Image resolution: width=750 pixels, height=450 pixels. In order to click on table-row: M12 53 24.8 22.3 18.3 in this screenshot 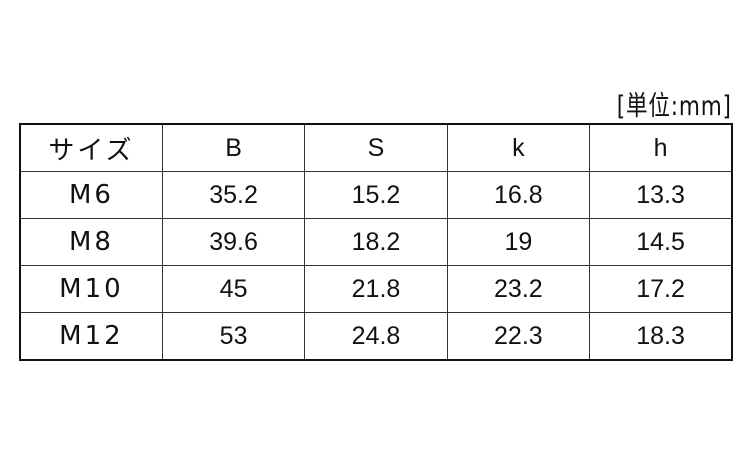, I will do `click(376, 336)`.